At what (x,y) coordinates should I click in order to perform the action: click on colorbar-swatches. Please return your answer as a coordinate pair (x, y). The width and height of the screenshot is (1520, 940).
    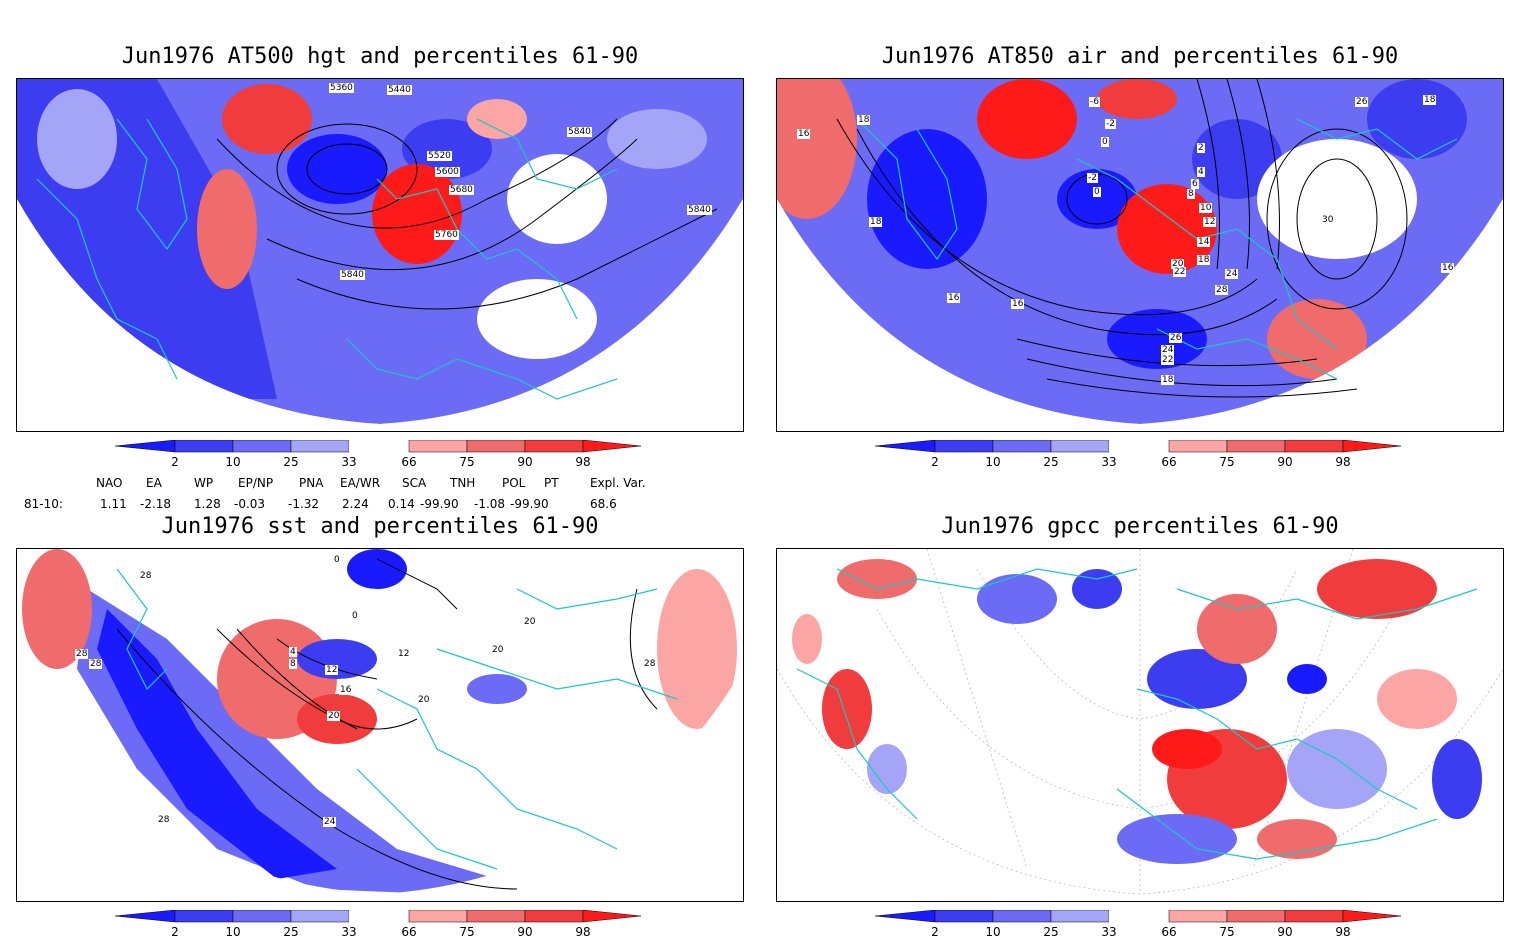
    Looking at the image, I should click on (1138, 446).